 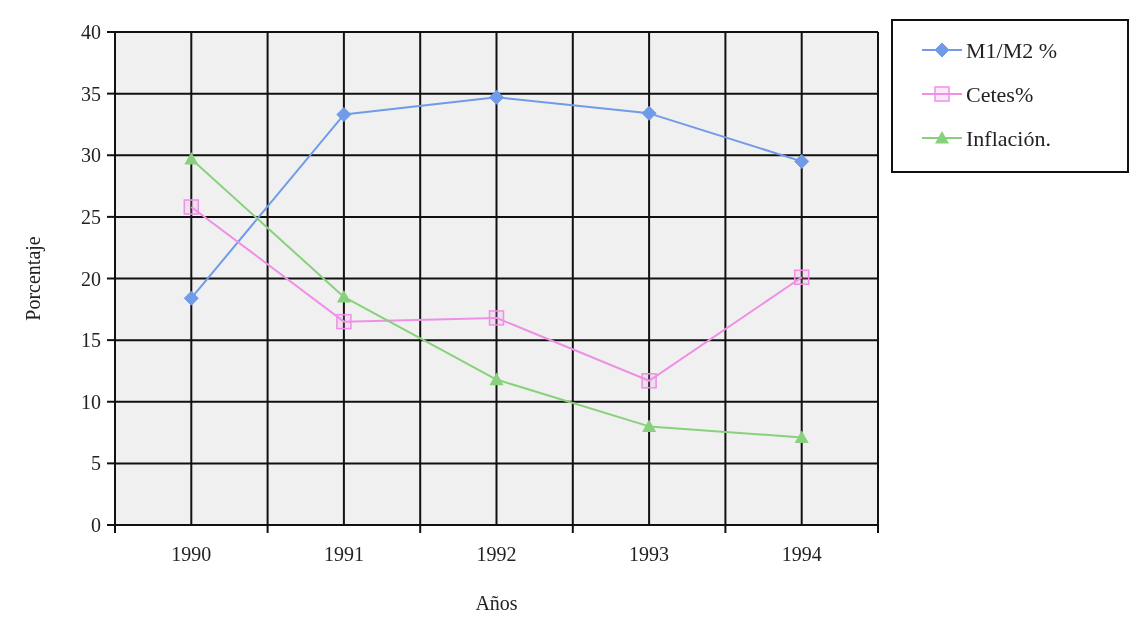 What do you see at coordinates (91, 155) in the screenshot?
I see `y-tick-label: 30` at bounding box center [91, 155].